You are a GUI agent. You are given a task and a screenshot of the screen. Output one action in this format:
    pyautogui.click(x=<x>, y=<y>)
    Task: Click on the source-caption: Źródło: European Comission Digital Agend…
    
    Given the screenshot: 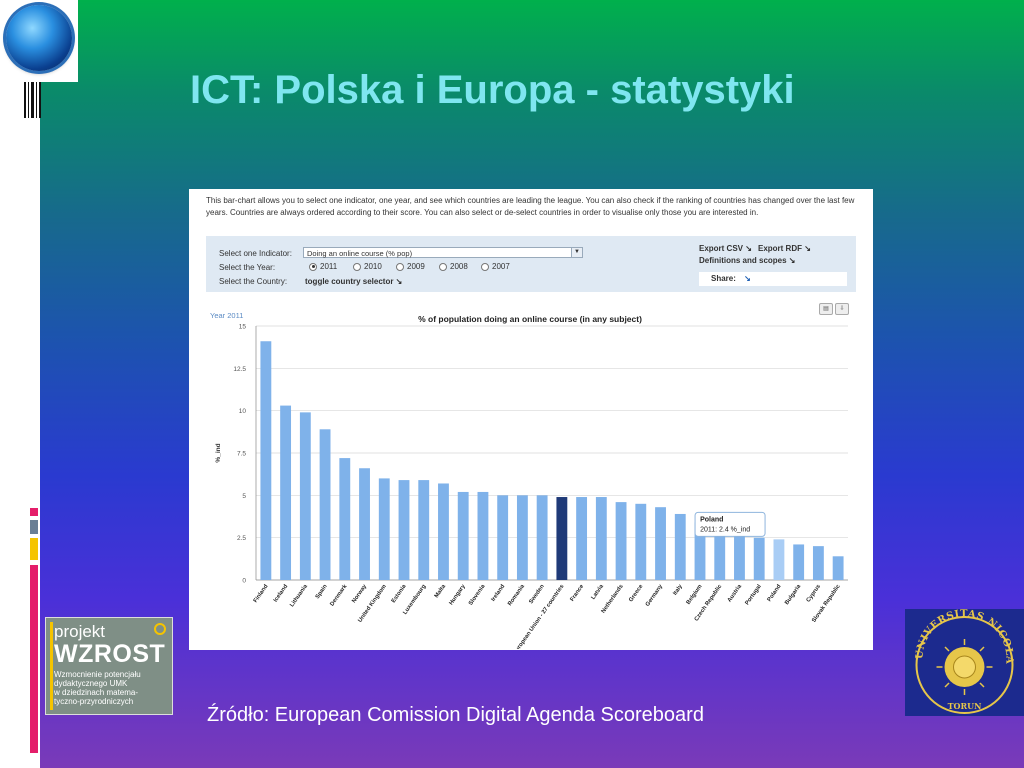 What is the action you would take?
    pyautogui.click(x=455, y=715)
    